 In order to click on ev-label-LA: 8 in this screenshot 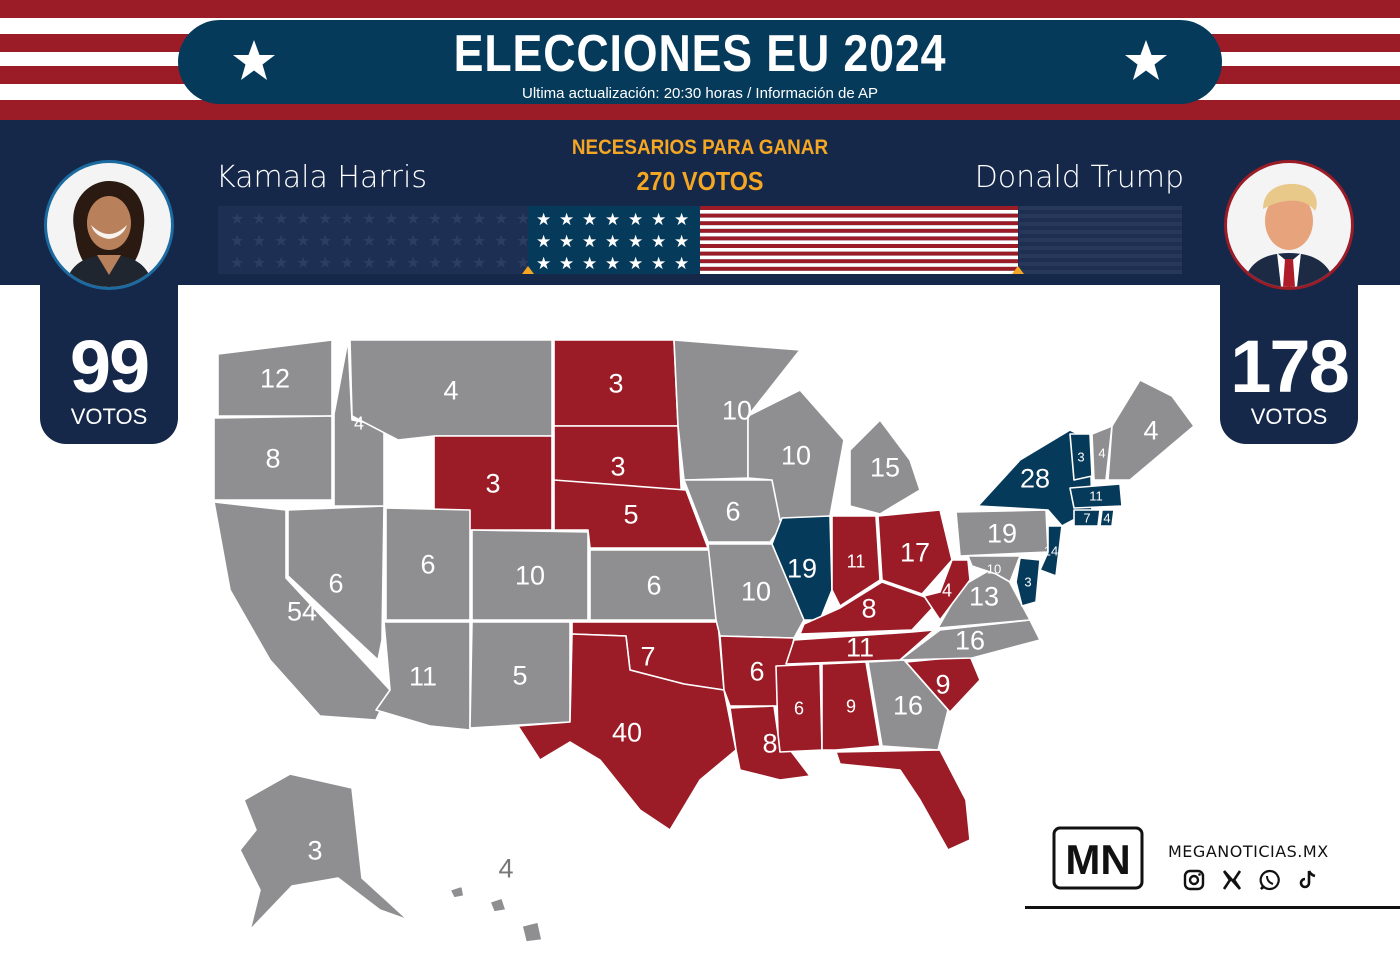, I will do `click(769, 744)`.